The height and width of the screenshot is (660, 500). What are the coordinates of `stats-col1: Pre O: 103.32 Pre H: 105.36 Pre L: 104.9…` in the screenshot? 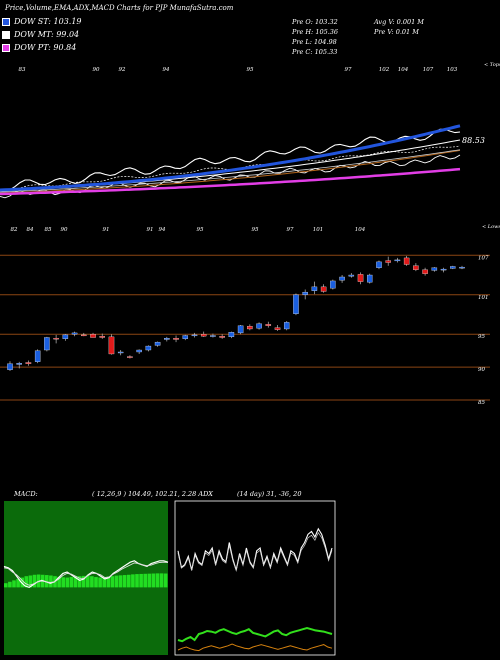 It's located at (315, 37).